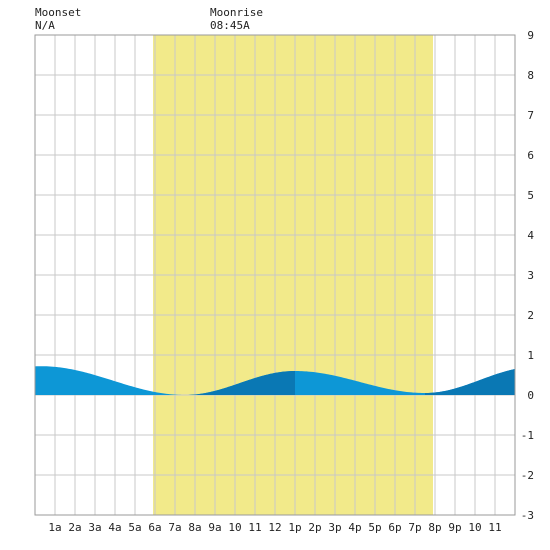  Describe the element at coordinates (45, 25) in the screenshot. I see `moonset-time: N/A` at that location.